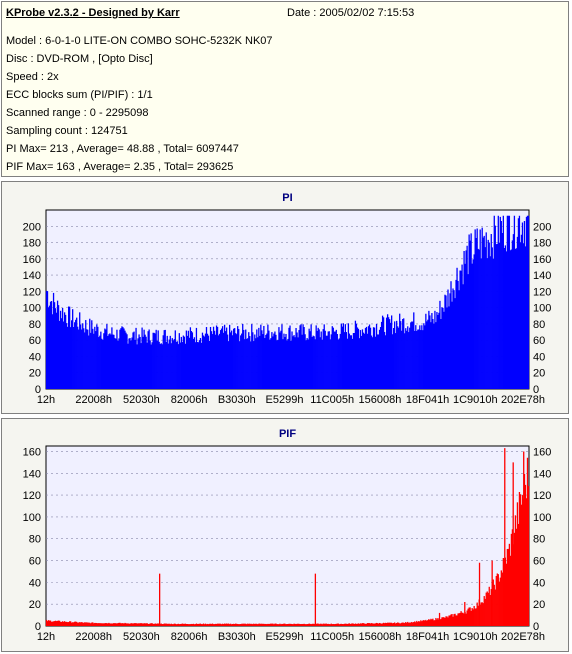 Image resolution: width=572 pixels, height=654 pixels. Describe the element at coordinates (79, 59) in the screenshot. I see `disc-line: Disc : DVD-ROM , [Opto Disc]` at that location.